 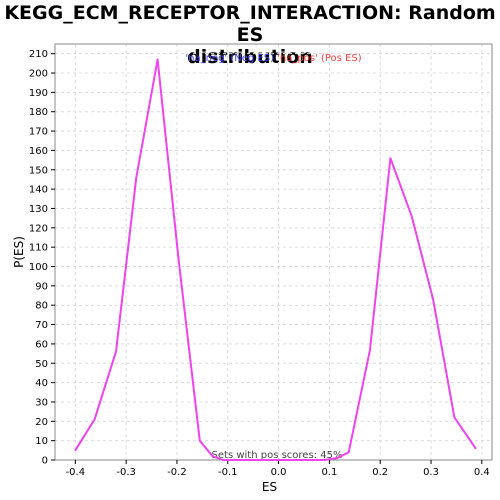 I want to click on y-tick-label: 210, so click(x=38, y=54).